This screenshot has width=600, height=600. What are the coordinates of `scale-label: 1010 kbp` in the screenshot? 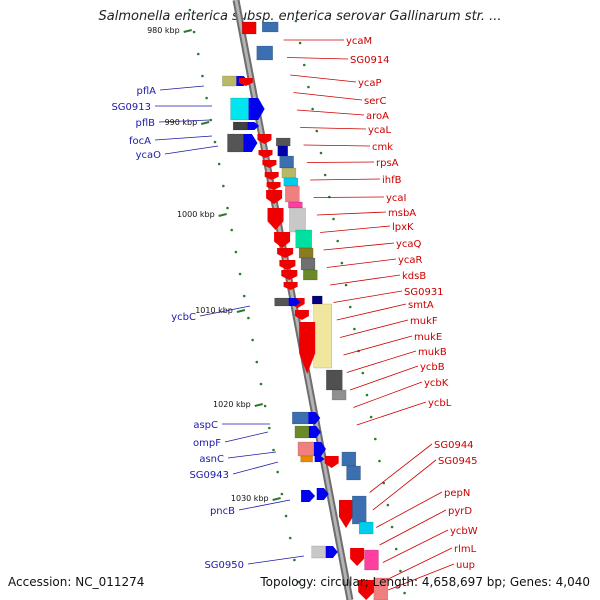 It's located at (214, 310).